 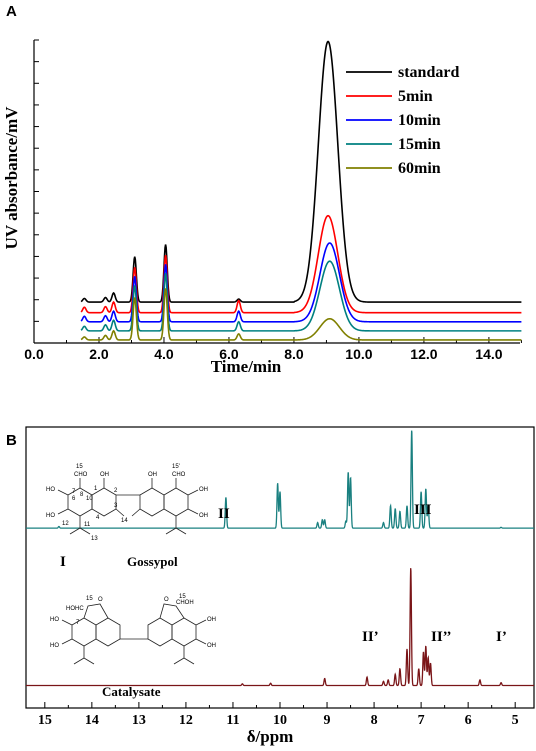 I want to click on chart-a-series-line-15min, so click(x=301, y=296).